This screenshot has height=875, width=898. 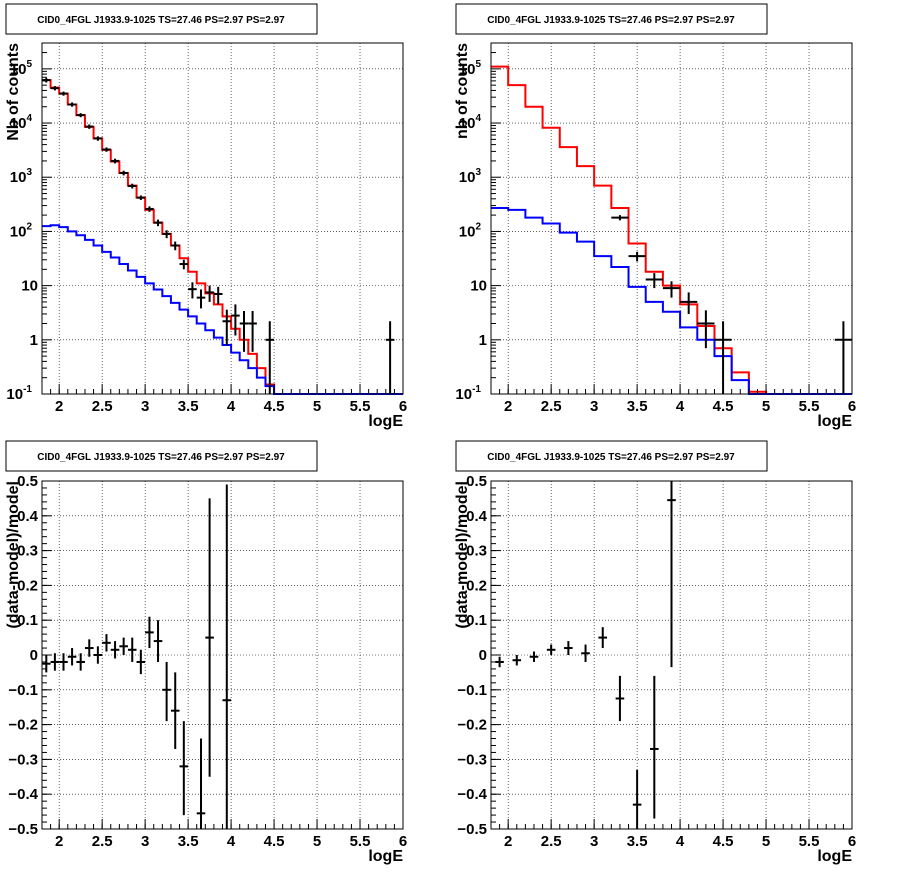 I want to click on x-tick-label: 4.5, so click(x=723, y=406).